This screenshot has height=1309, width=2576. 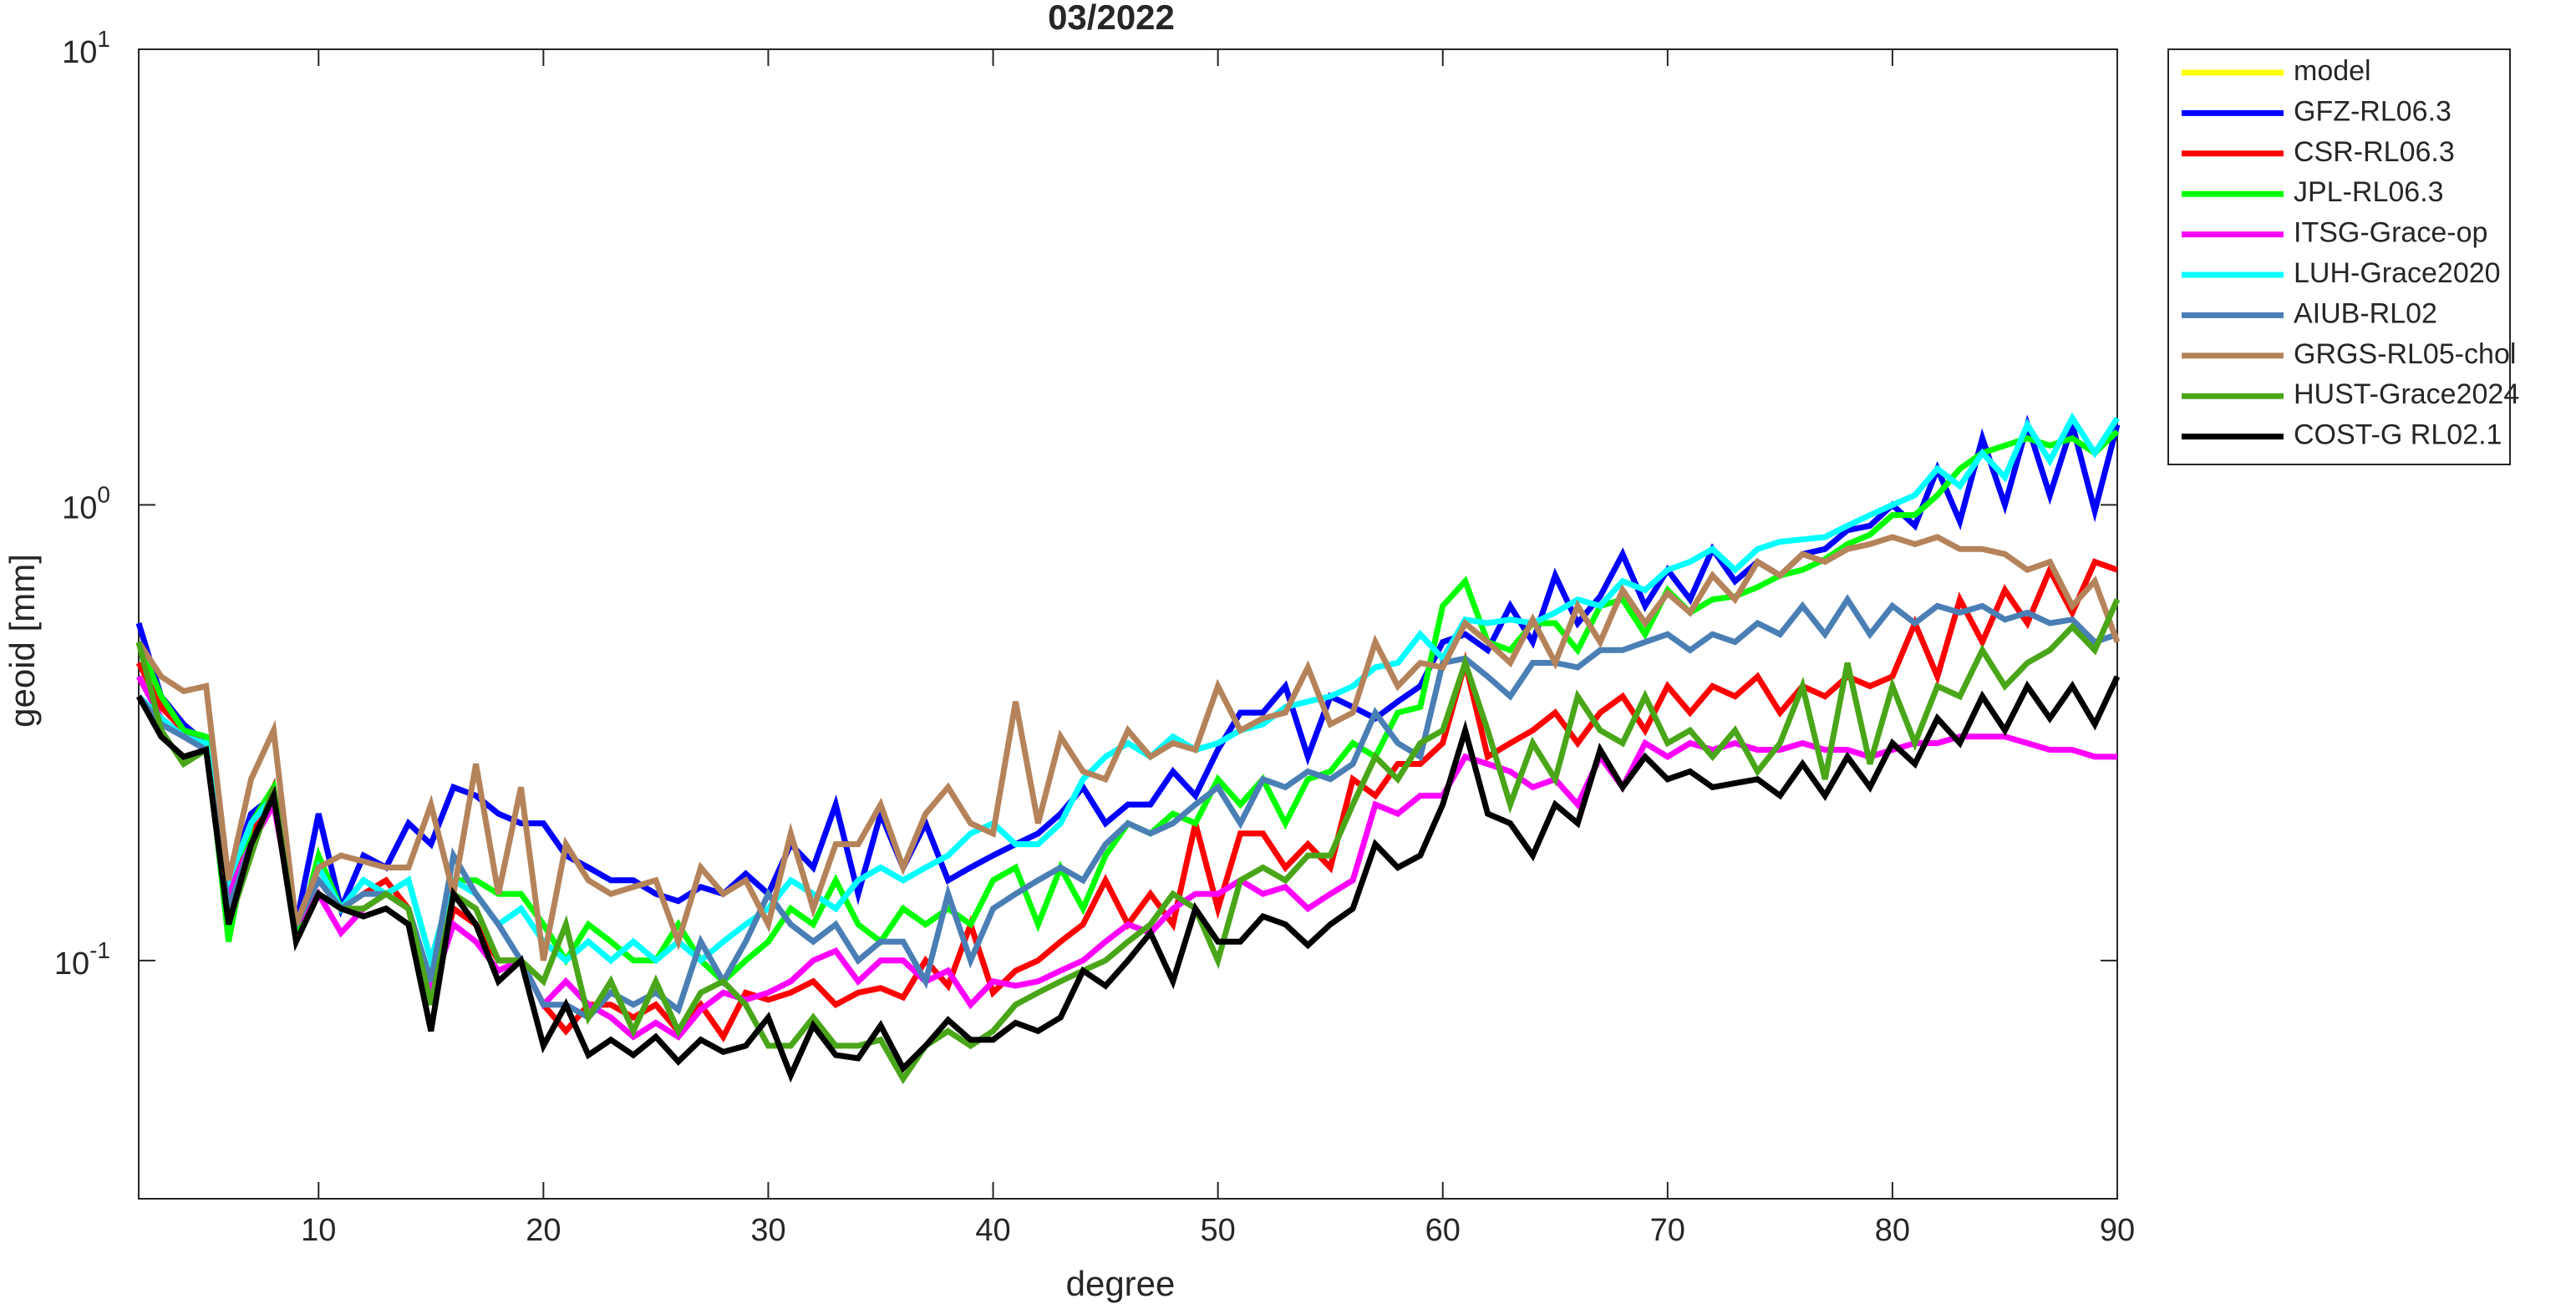 I want to click on legend-label: GFZ-RL06.3, so click(x=2373, y=111).